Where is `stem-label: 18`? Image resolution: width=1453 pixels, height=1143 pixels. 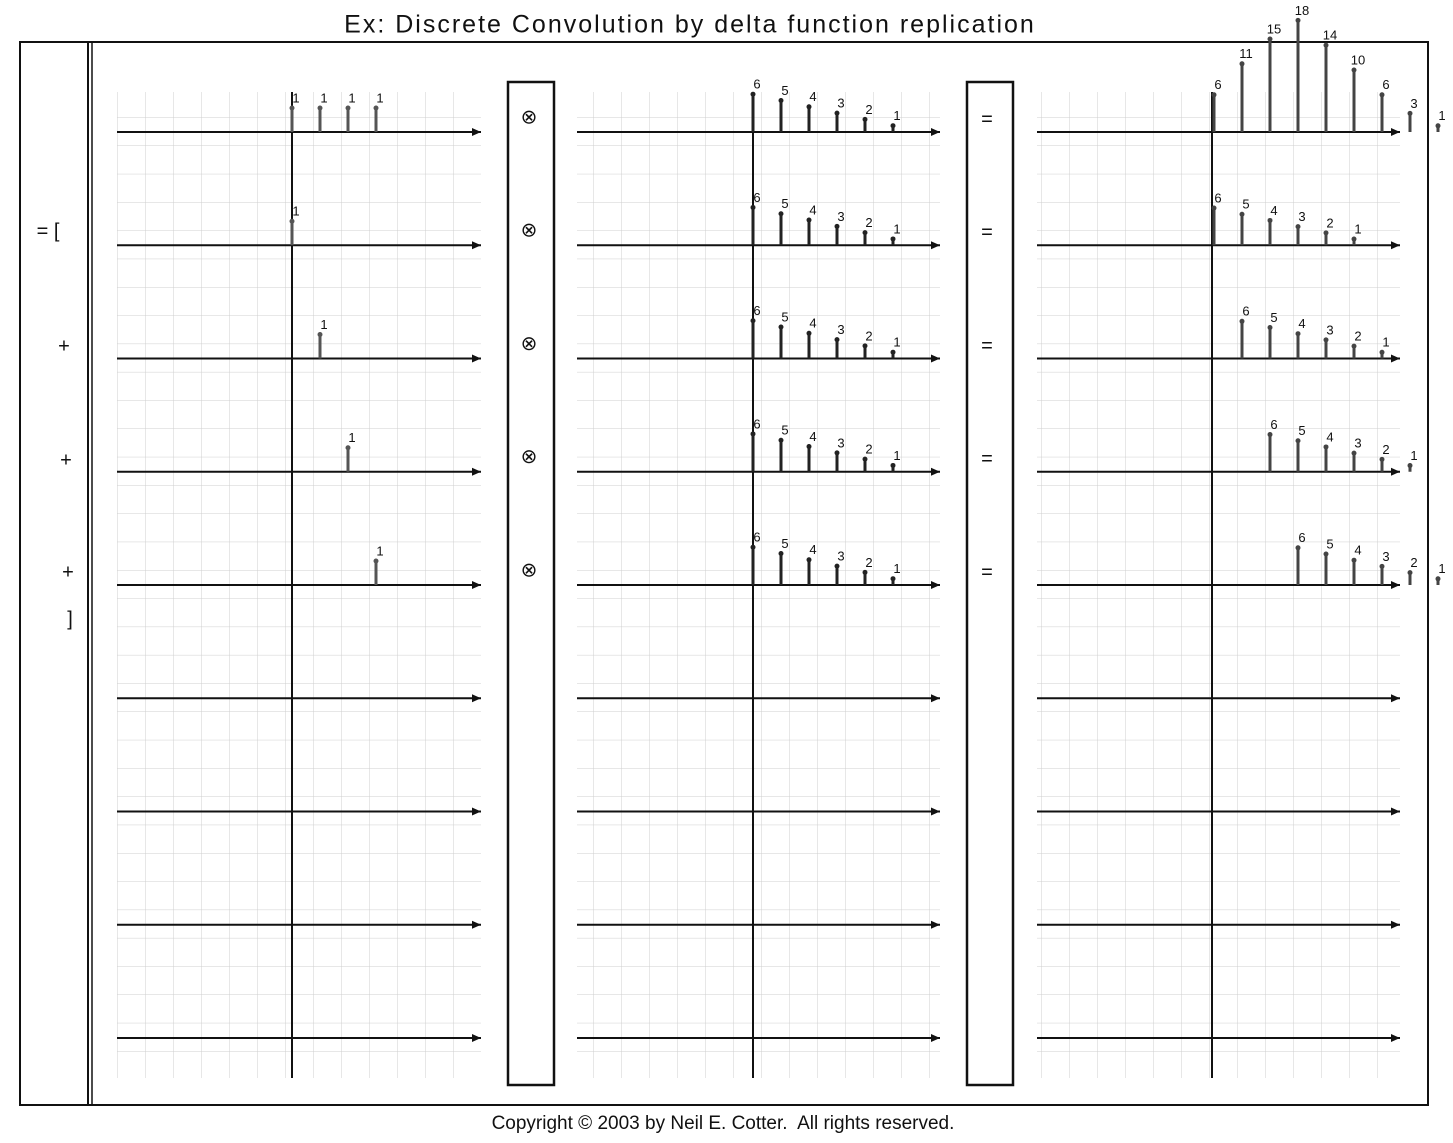
stem-label: 18 is located at coordinates (1302, 10).